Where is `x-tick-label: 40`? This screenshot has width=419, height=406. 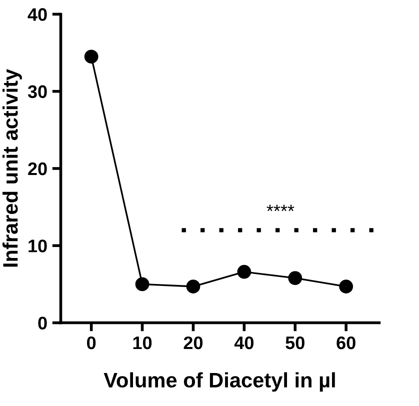 x-tick-label: 40 is located at coordinates (244, 343).